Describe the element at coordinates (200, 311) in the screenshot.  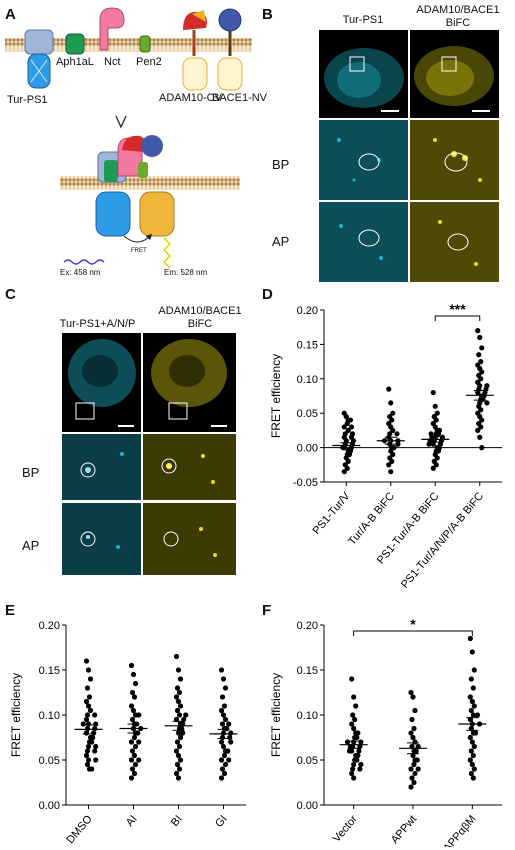
I see `c-col2-title-1: ADAM10/BACE1` at that location.